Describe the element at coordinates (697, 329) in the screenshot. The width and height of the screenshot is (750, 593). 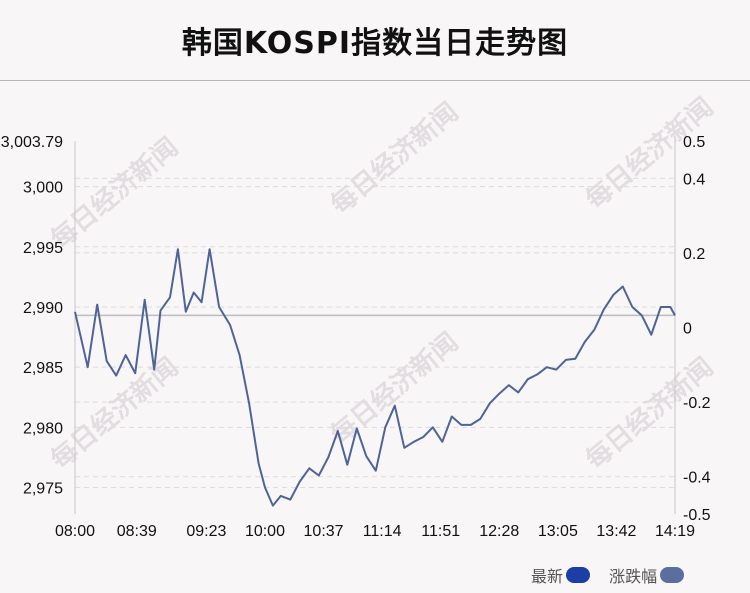
I see `y-axis-right-labels: 0.5 0.4 0.2 0 -0.2 -0.4 -0.5` at that location.